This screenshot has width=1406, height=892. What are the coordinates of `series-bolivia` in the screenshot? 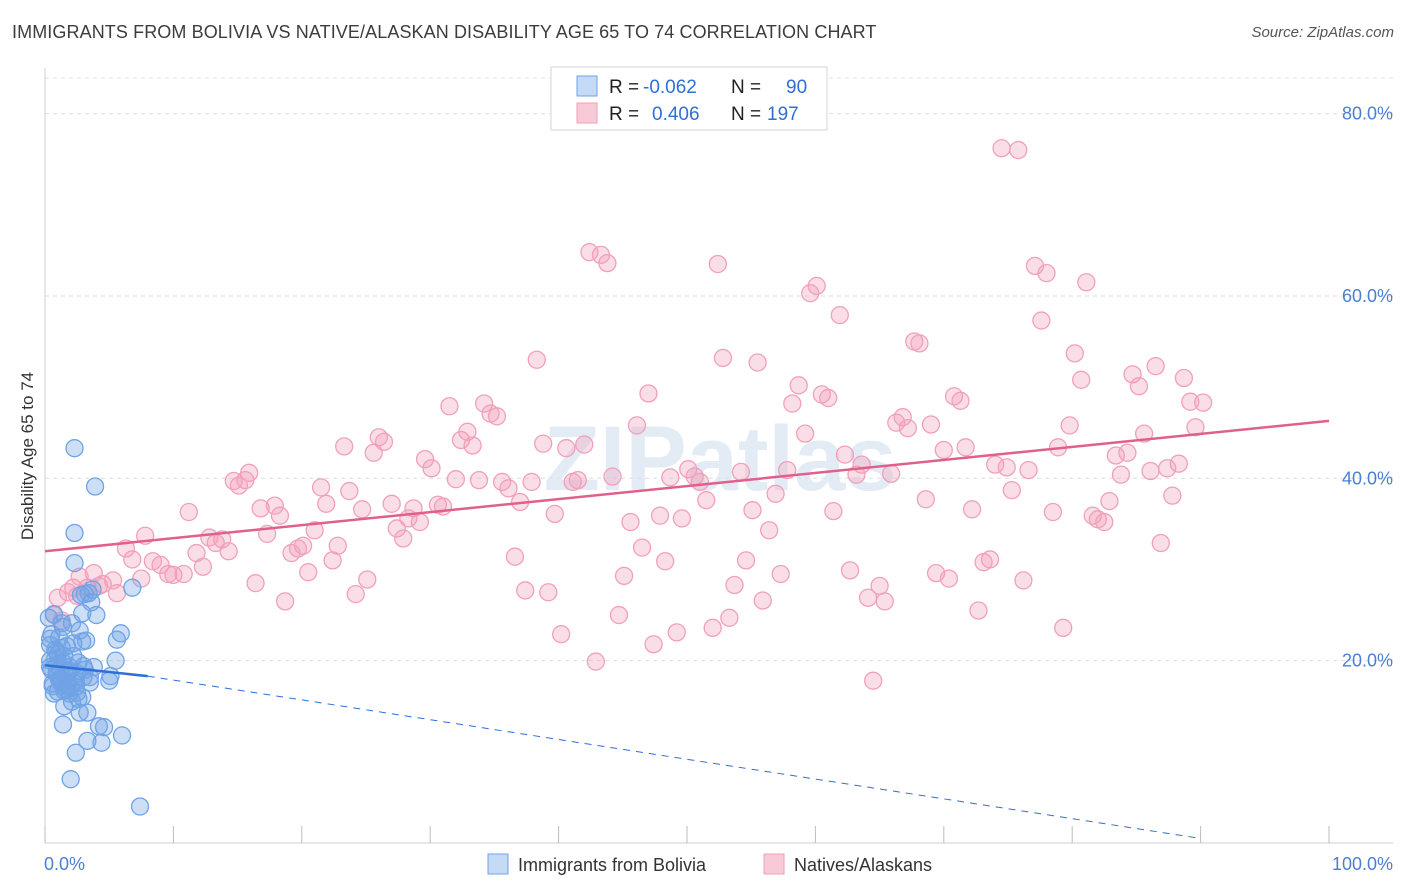 It's located at (94, 627).